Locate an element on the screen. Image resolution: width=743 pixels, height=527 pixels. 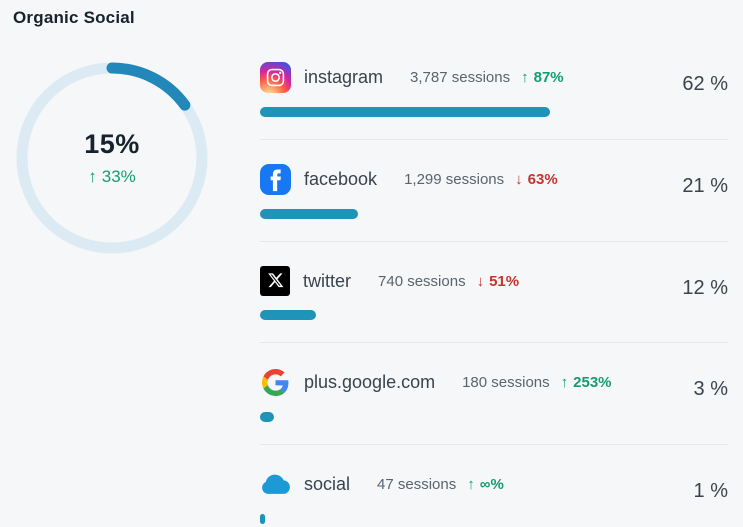
source-row-header: twitter 740 sessions ↓ 51% 12 % is located at coordinates (494, 282).